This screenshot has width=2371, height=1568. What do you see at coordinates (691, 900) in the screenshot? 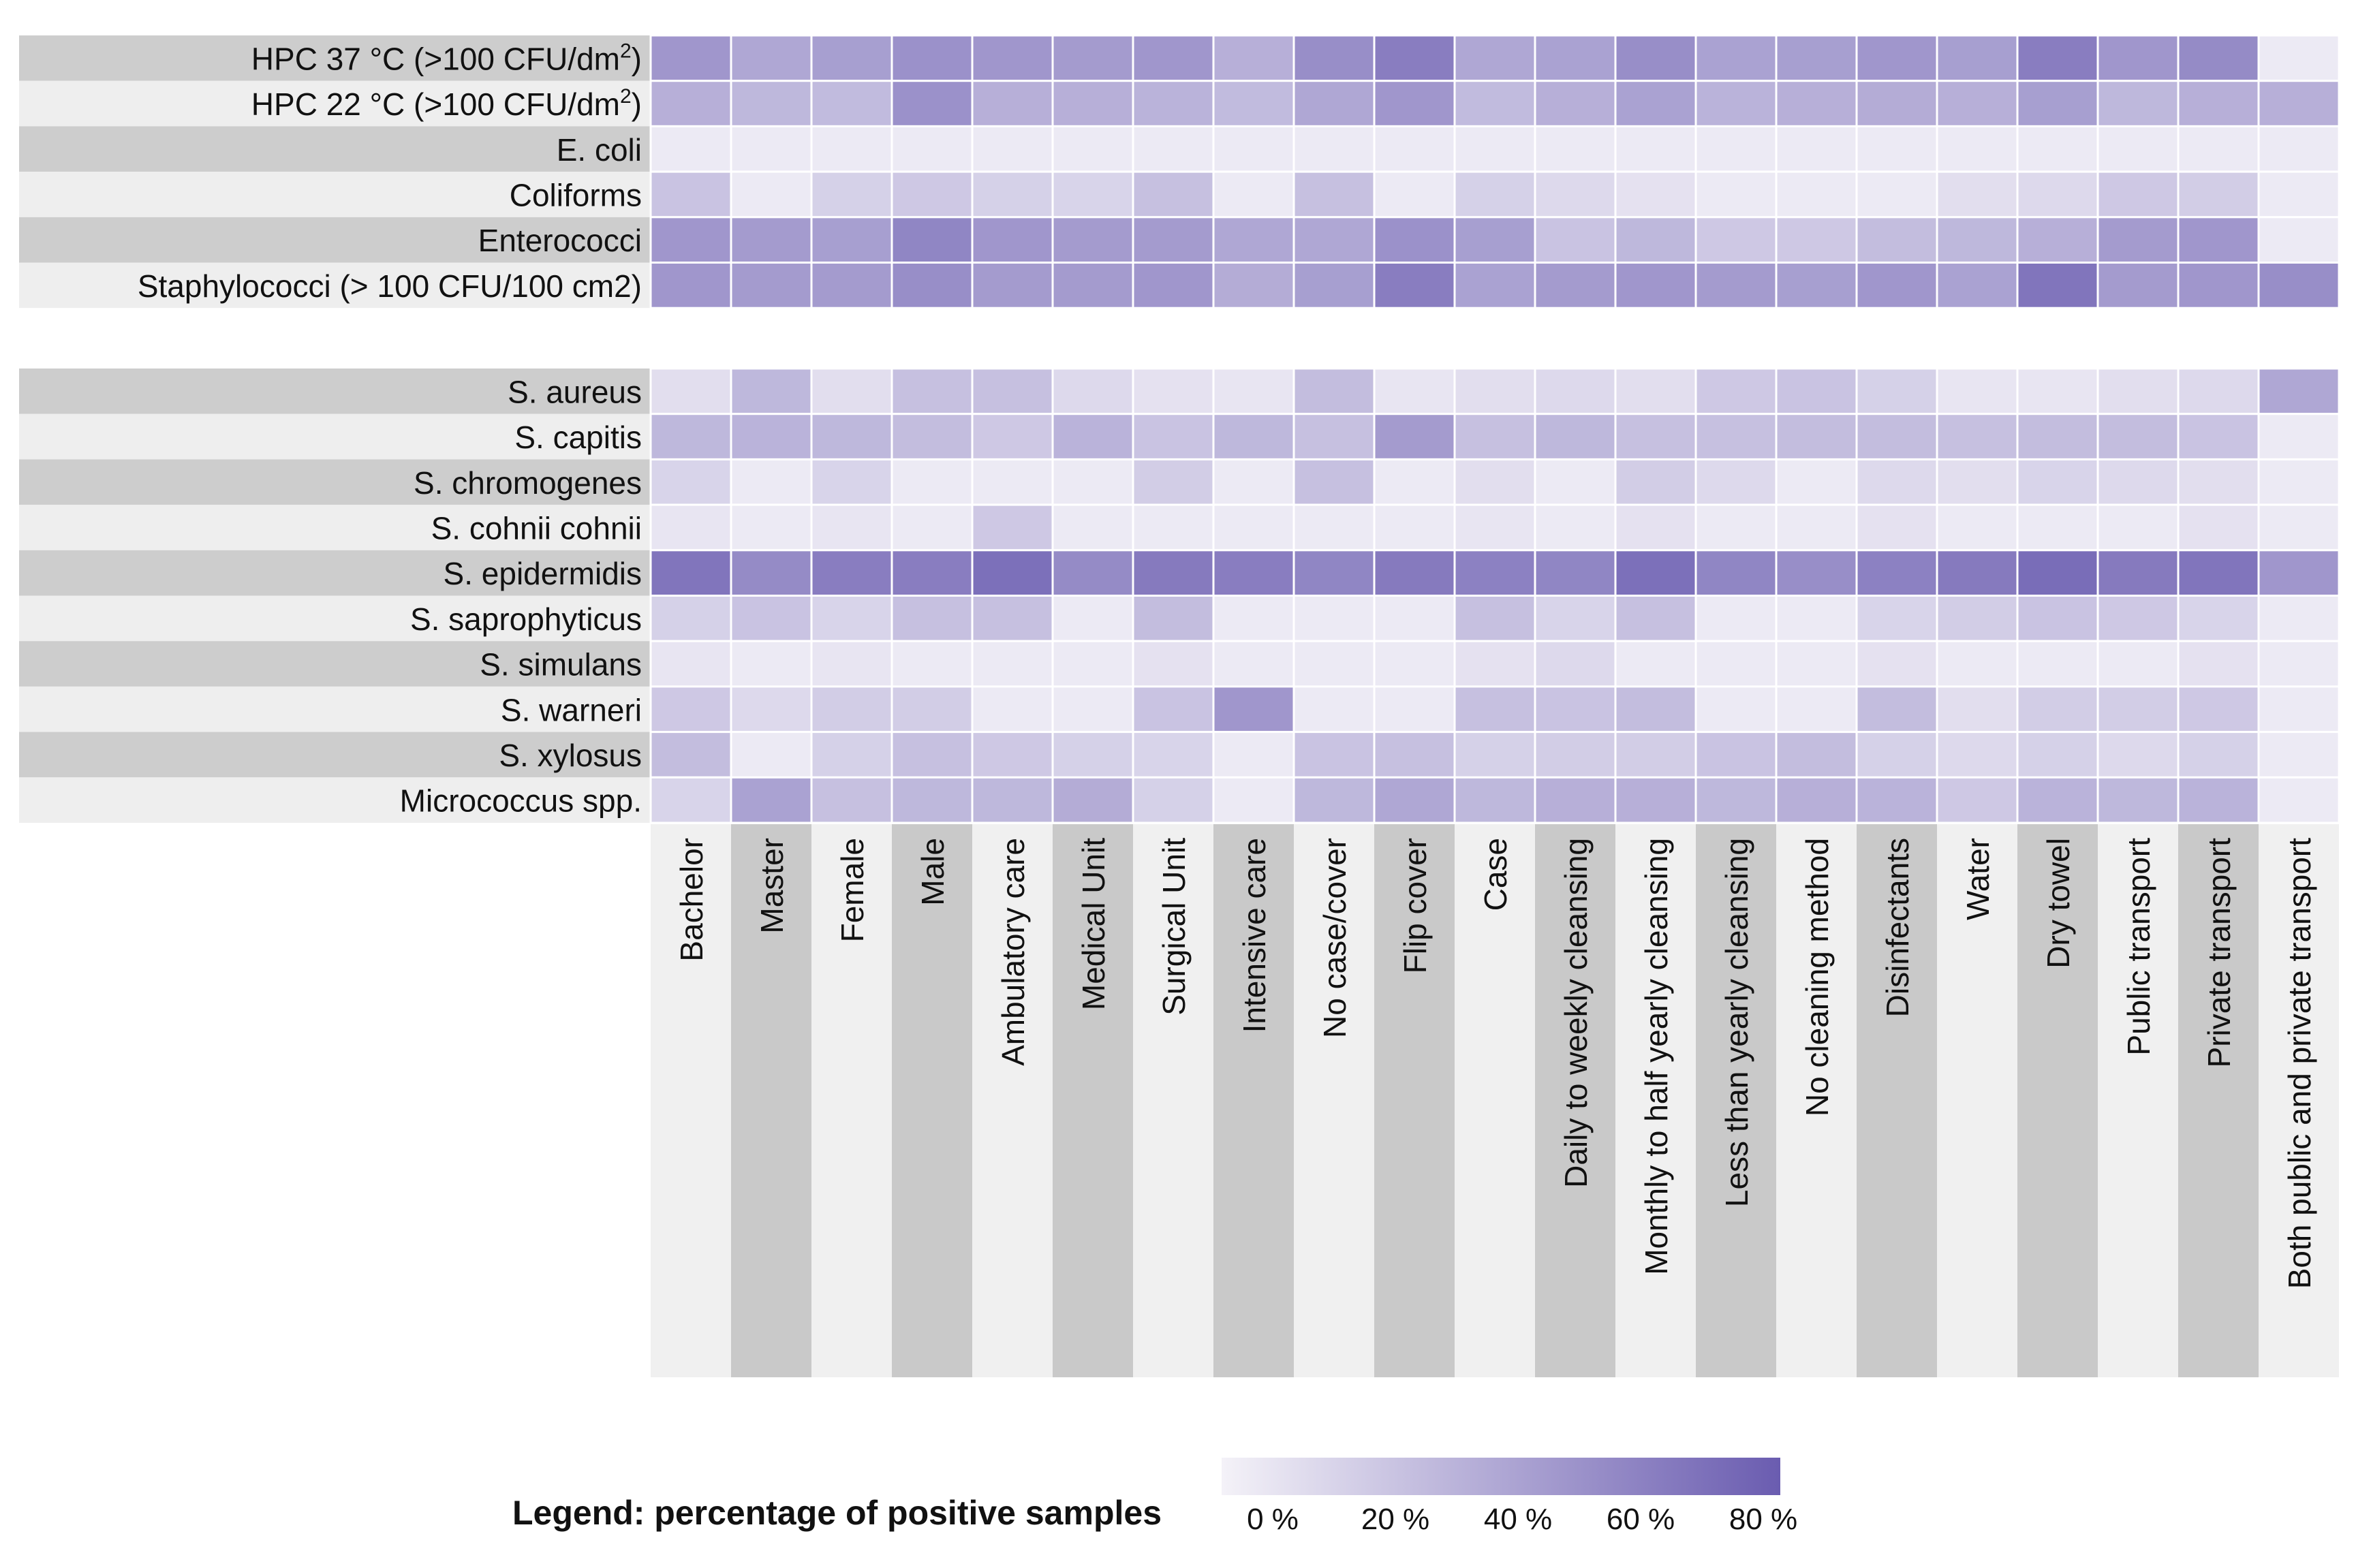
I see `column-label-bachelor: Bachelor` at bounding box center [691, 900].